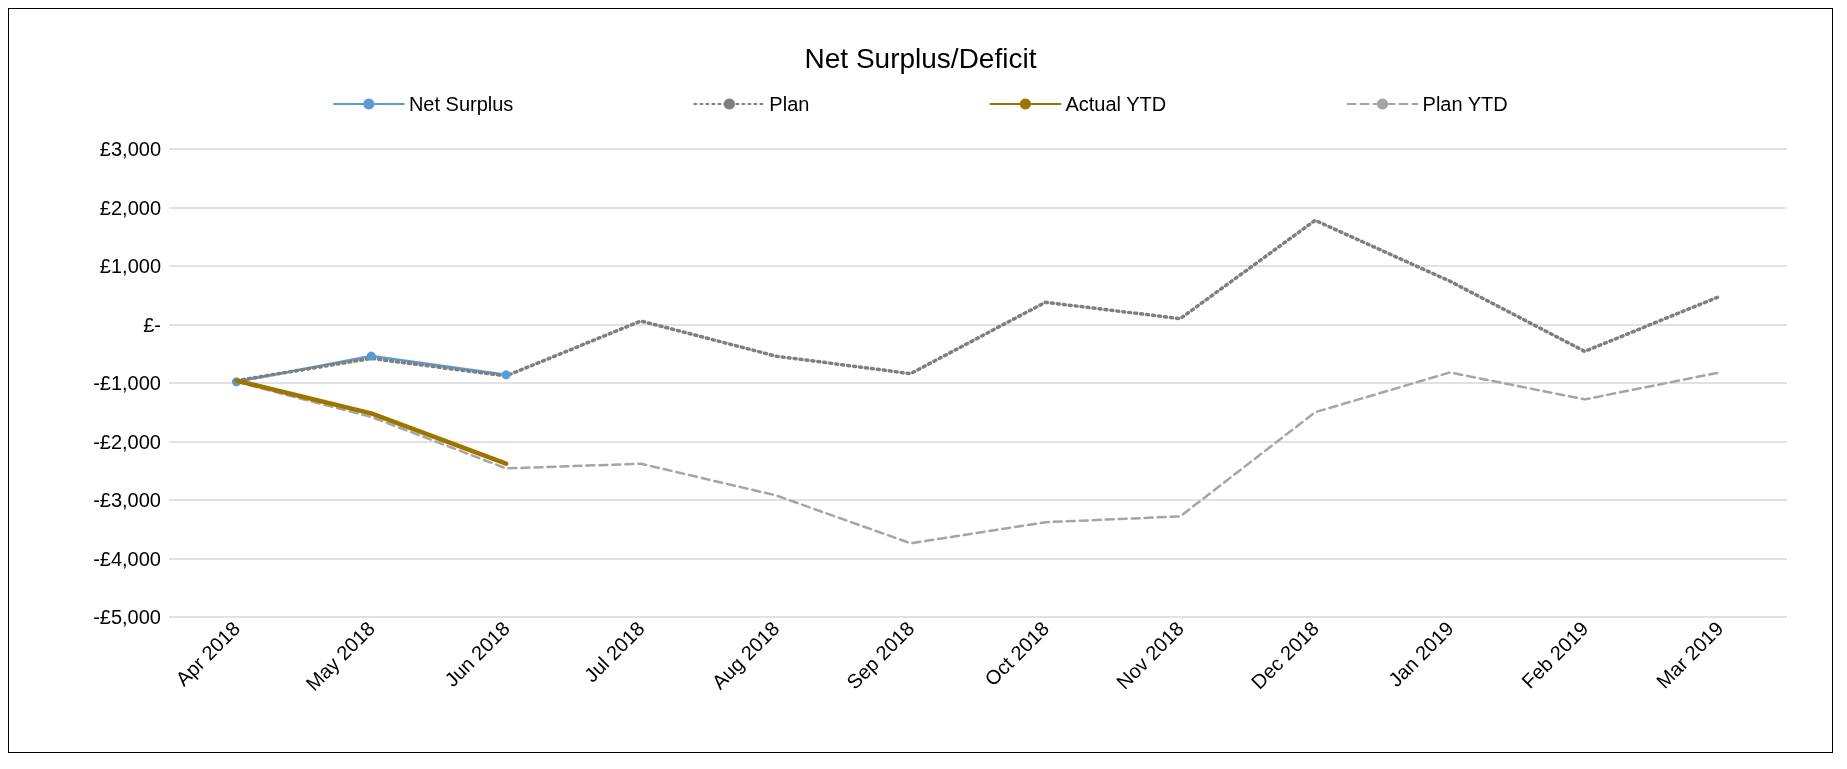 This screenshot has width=1847, height=769. What do you see at coordinates (789, 104) in the screenshot?
I see `legend-label: Plan` at bounding box center [789, 104].